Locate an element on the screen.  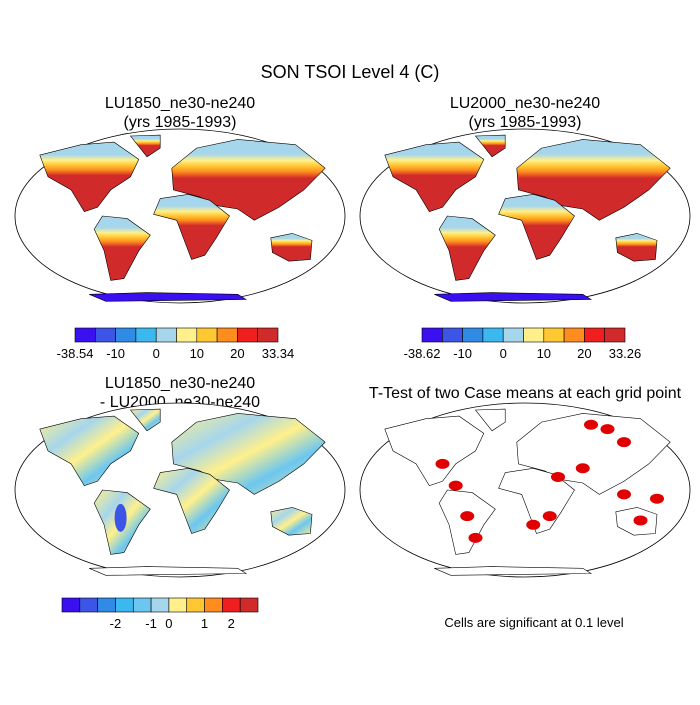
colorbar-label: 2 is located at coordinates (231, 623).